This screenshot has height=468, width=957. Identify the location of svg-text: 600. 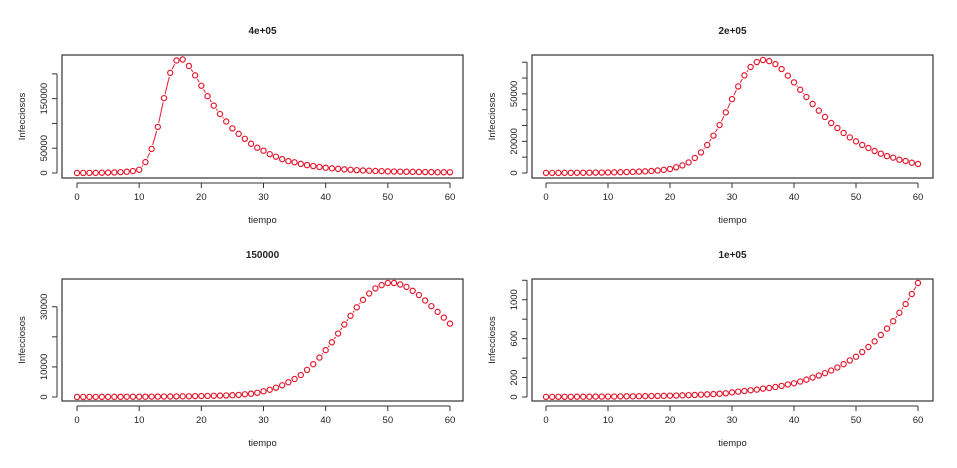
(514, 339).